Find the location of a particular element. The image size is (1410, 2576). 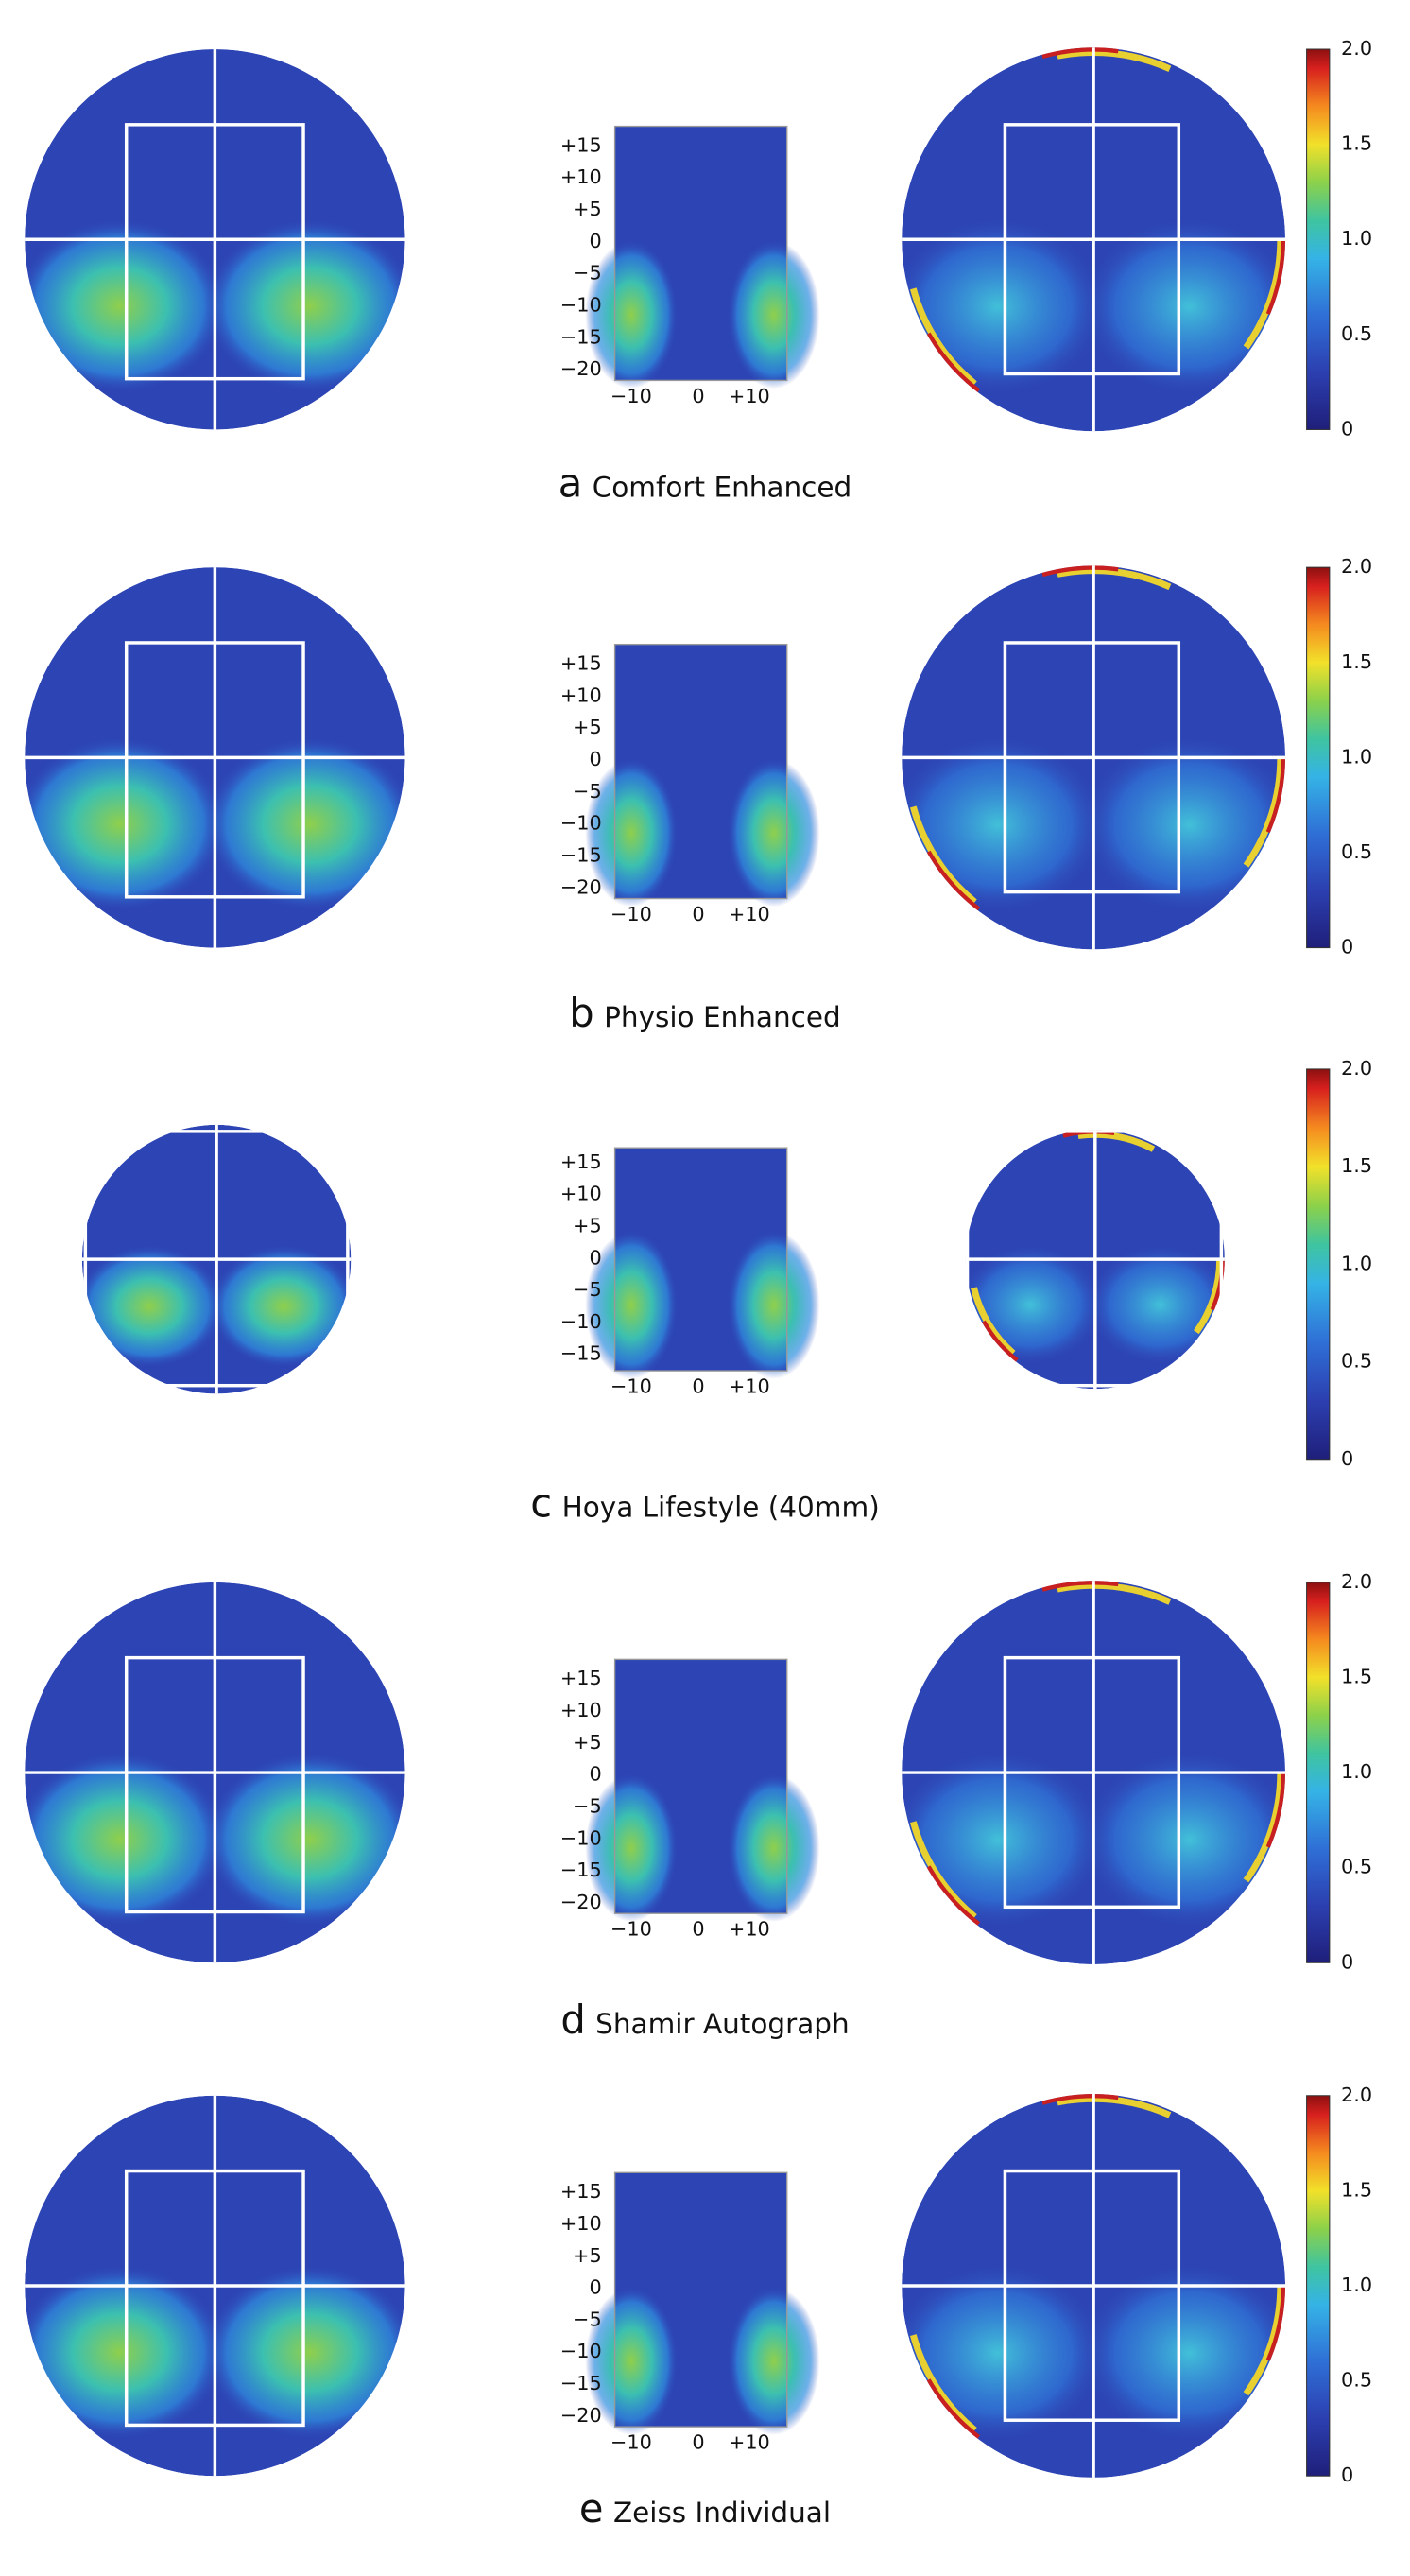

caption-text: Physio Enhanced is located at coordinates (722, 1017).